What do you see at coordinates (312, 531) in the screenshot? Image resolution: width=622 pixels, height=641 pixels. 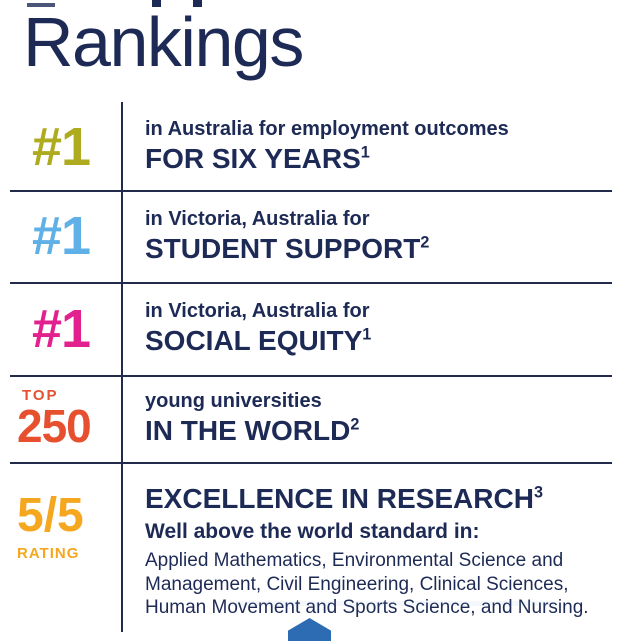 I see `ranking-subheading: Well above the world standard in:` at bounding box center [312, 531].